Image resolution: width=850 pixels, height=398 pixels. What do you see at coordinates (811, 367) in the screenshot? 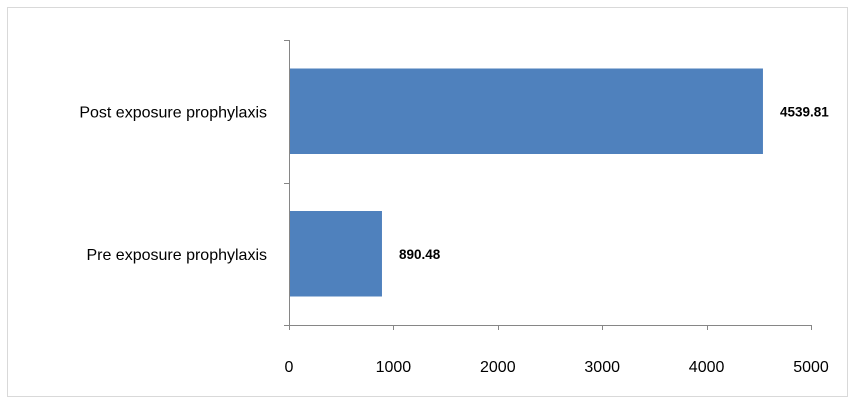
I see `x-tick-label: 5000` at bounding box center [811, 367].